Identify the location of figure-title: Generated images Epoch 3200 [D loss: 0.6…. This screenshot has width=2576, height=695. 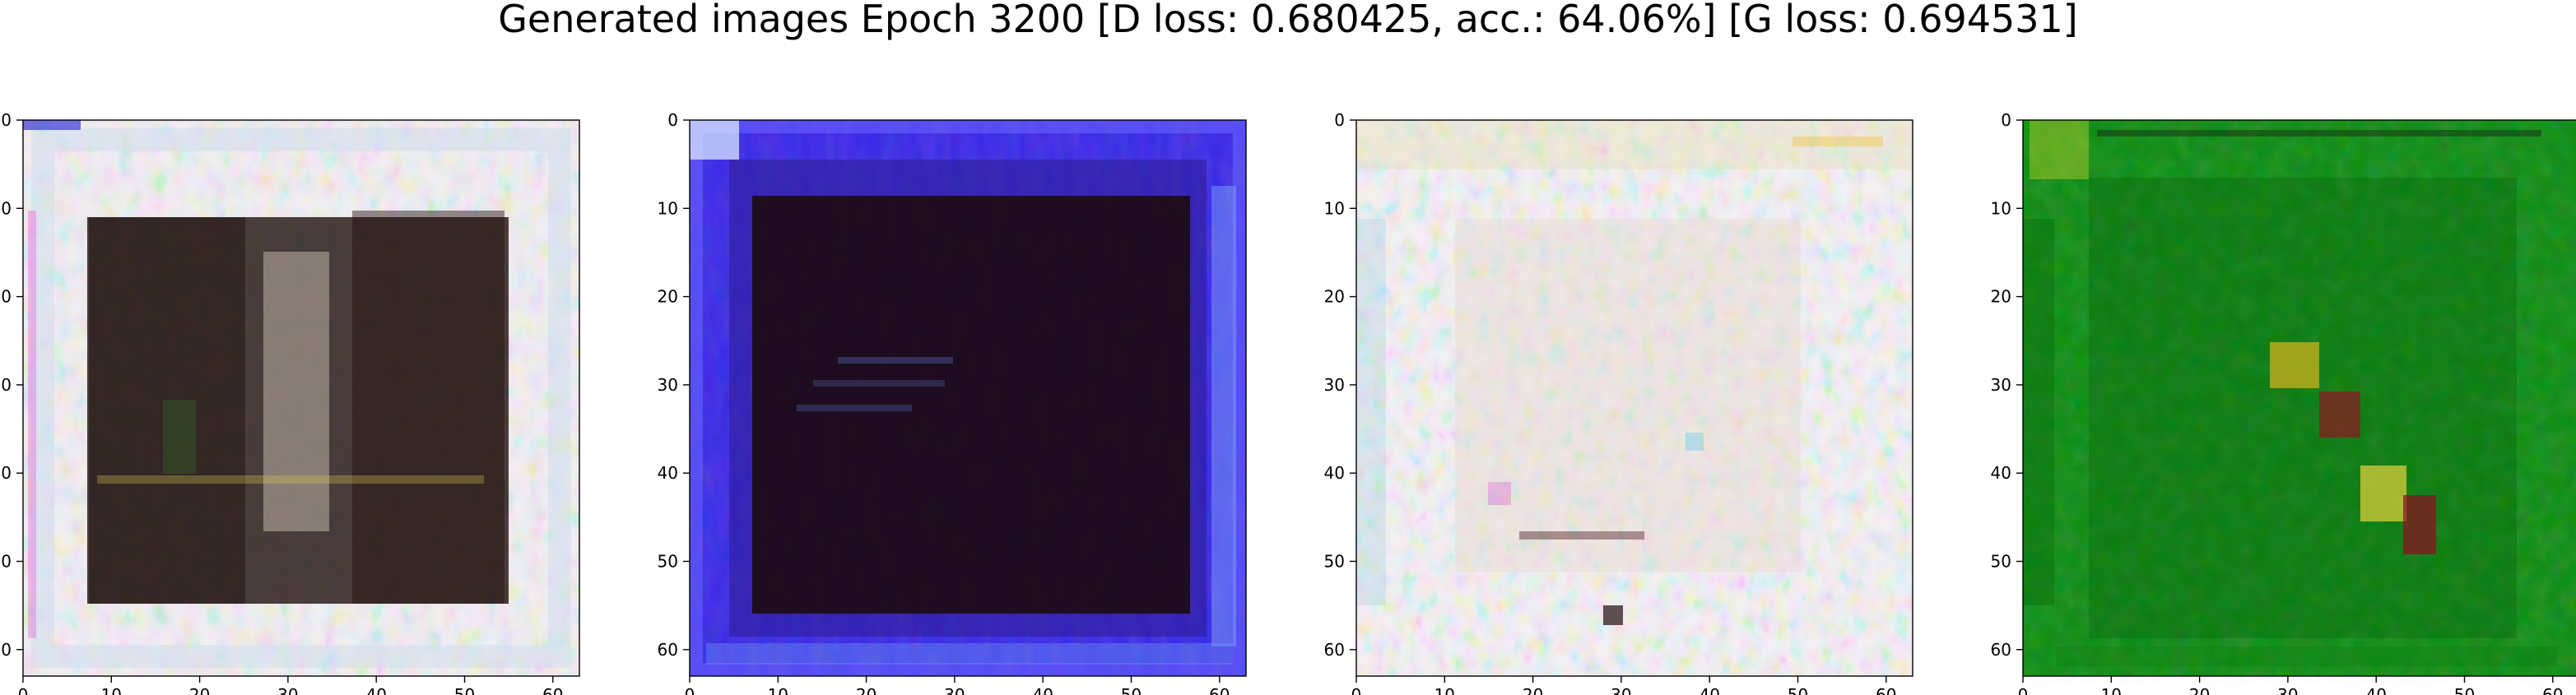
(1288, 20).